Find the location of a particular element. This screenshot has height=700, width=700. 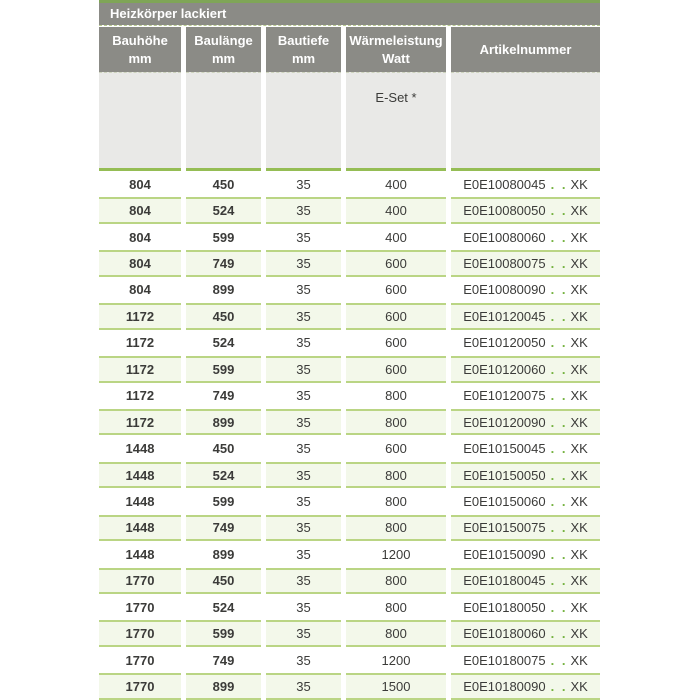

table-row: 1448 749 35 800 E0E10150075 . . XK is located at coordinates (349, 528).